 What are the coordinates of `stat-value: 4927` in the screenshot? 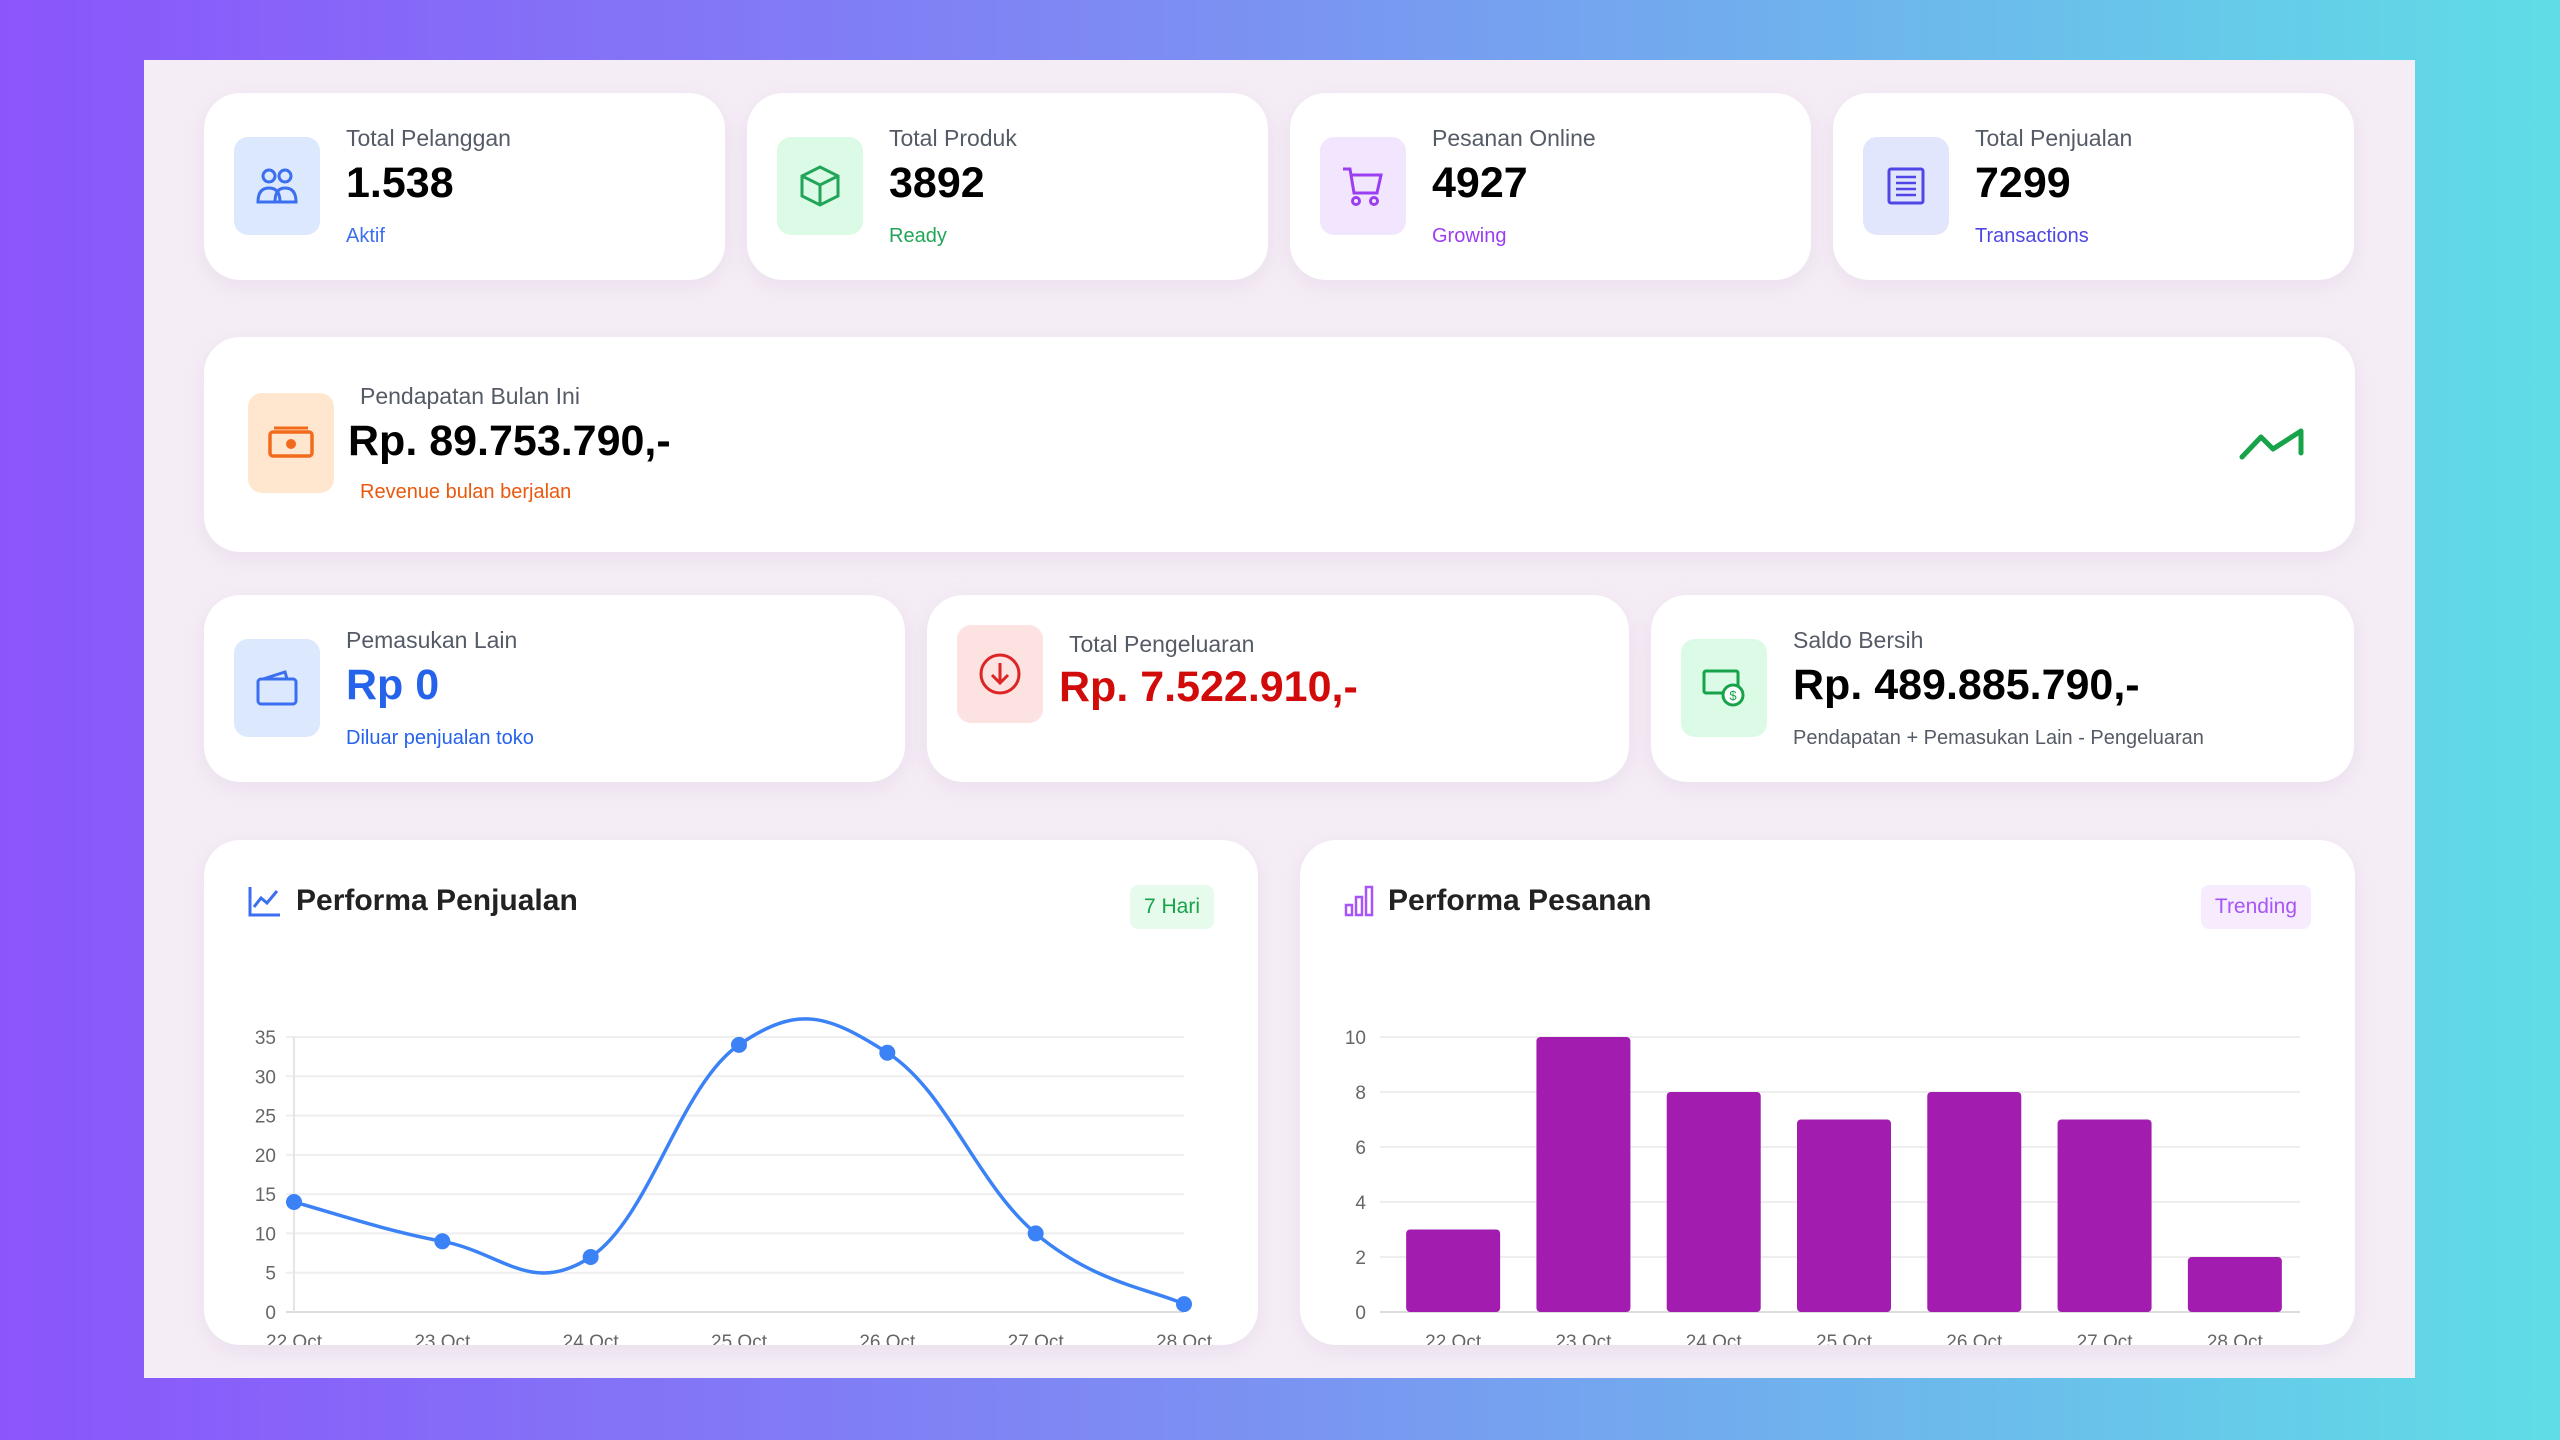 It's located at (1480, 183).